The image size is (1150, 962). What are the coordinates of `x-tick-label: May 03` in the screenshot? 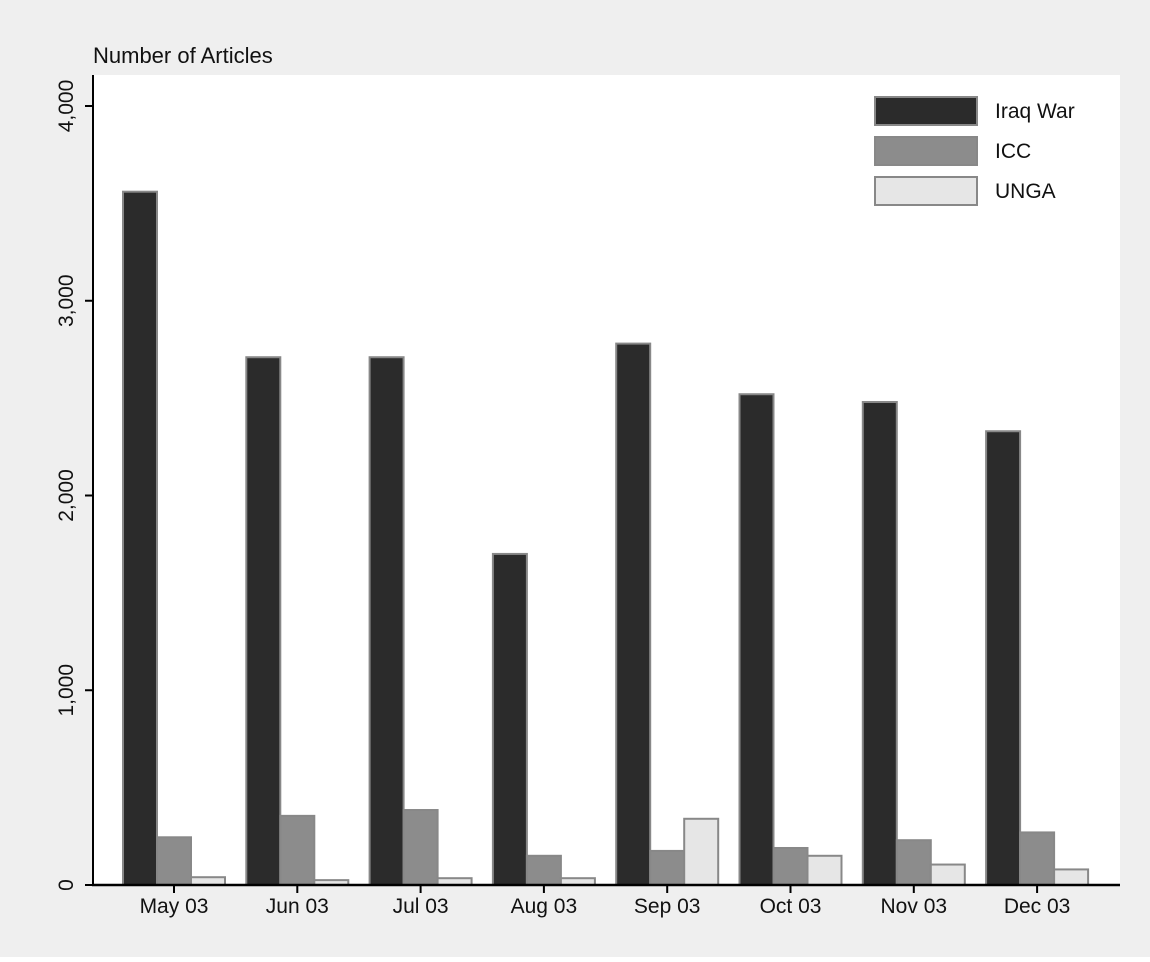 It's located at (174, 906).